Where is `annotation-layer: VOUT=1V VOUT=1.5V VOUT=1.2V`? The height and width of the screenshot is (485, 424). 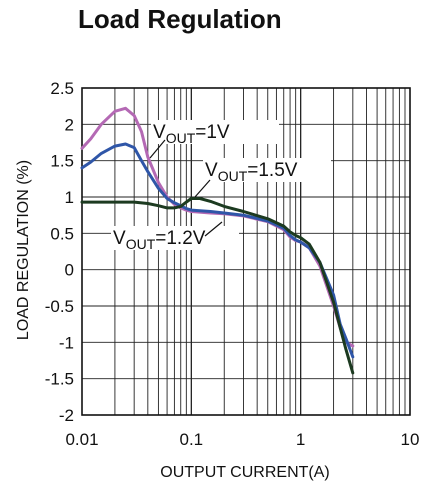 annotation-layer: VOUT=1V VOUT=1.5V VOUT=1.2V is located at coordinates (221, 186).